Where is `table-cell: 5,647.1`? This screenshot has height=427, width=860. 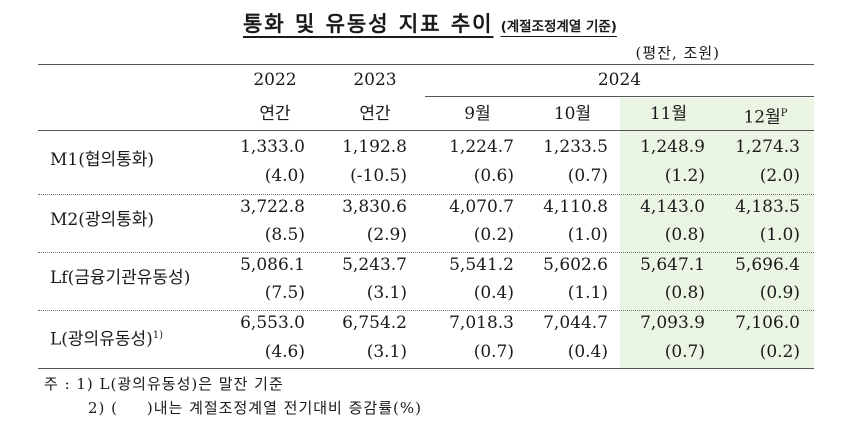 table-cell: 5,647.1 is located at coordinates (672, 265).